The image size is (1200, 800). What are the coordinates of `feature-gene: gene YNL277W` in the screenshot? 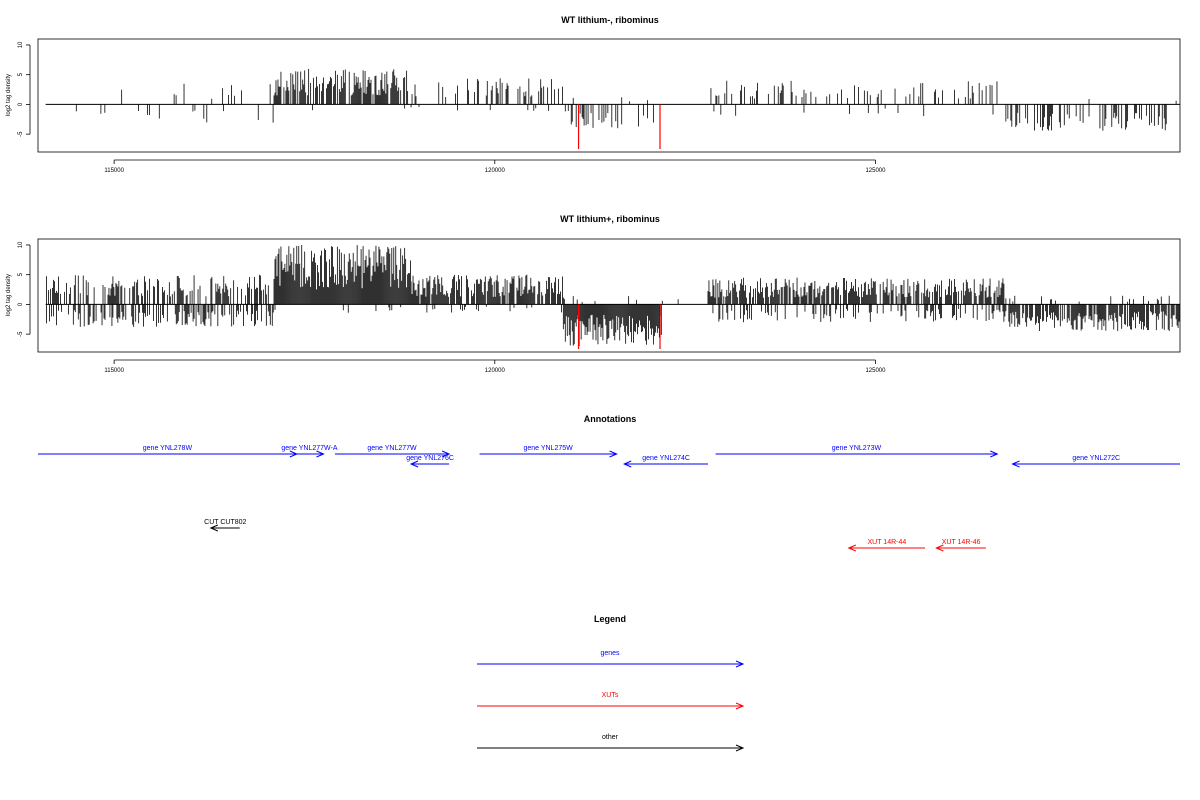 It's located at (392, 451).